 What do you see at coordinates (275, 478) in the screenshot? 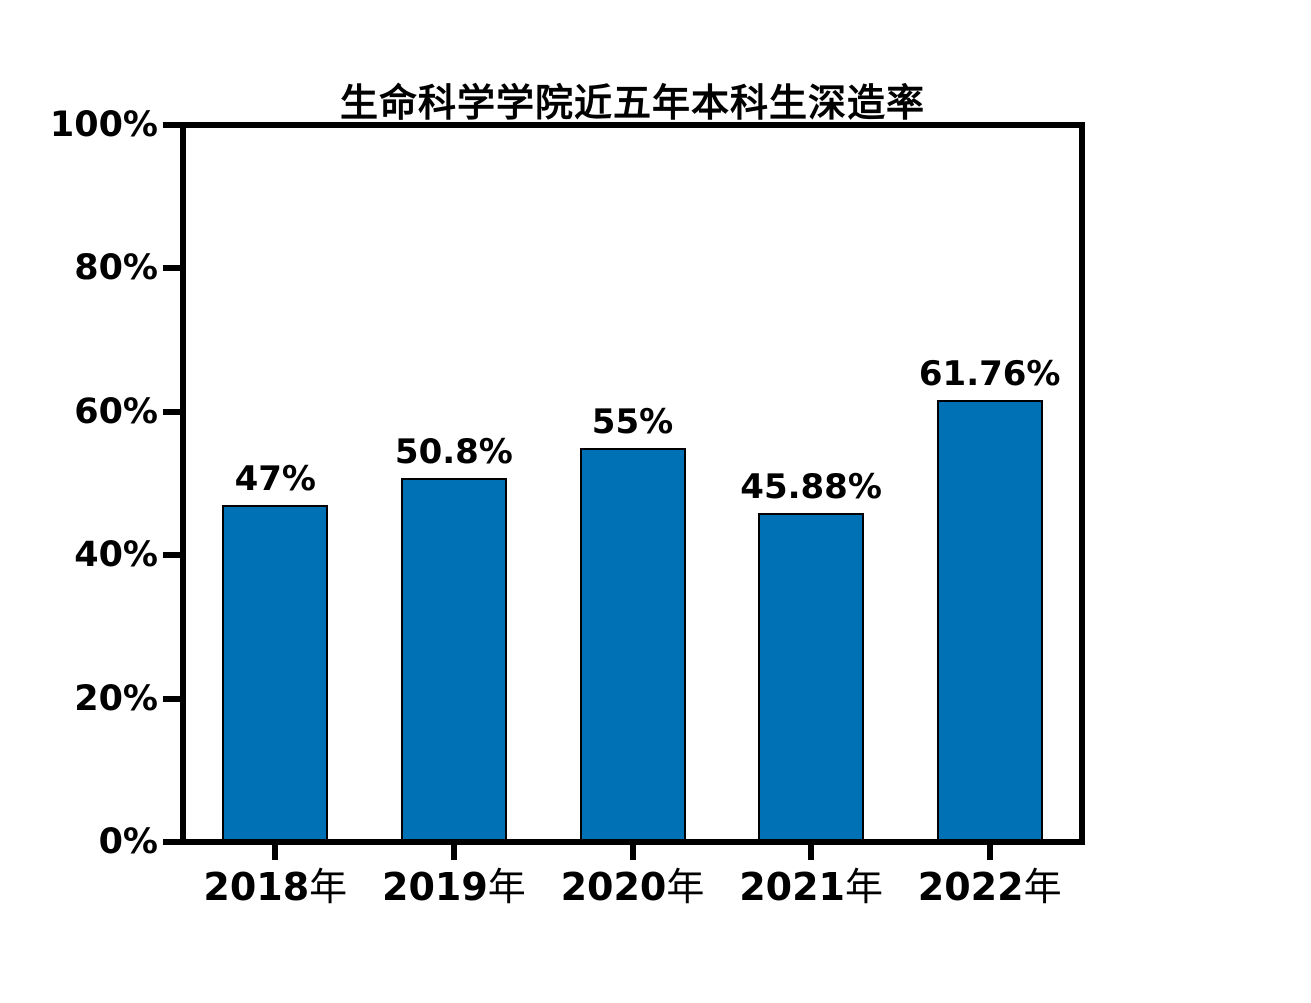
I see `bar-value-label: 47%` at bounding box center [275, 478].